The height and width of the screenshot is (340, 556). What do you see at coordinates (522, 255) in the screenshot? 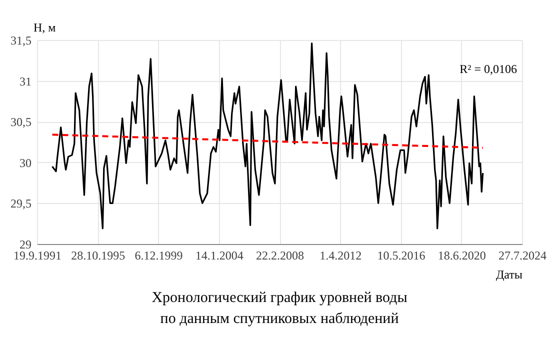
I see `x-tick-label: 27.7.2024` at bounding box center [522, 255].